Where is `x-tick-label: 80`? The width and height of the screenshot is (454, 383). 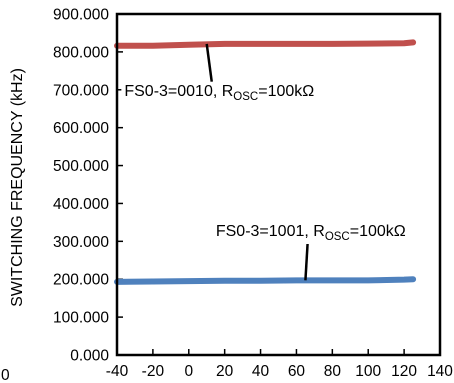 x-tick-label: 80 is located at coordinates (333, 371).